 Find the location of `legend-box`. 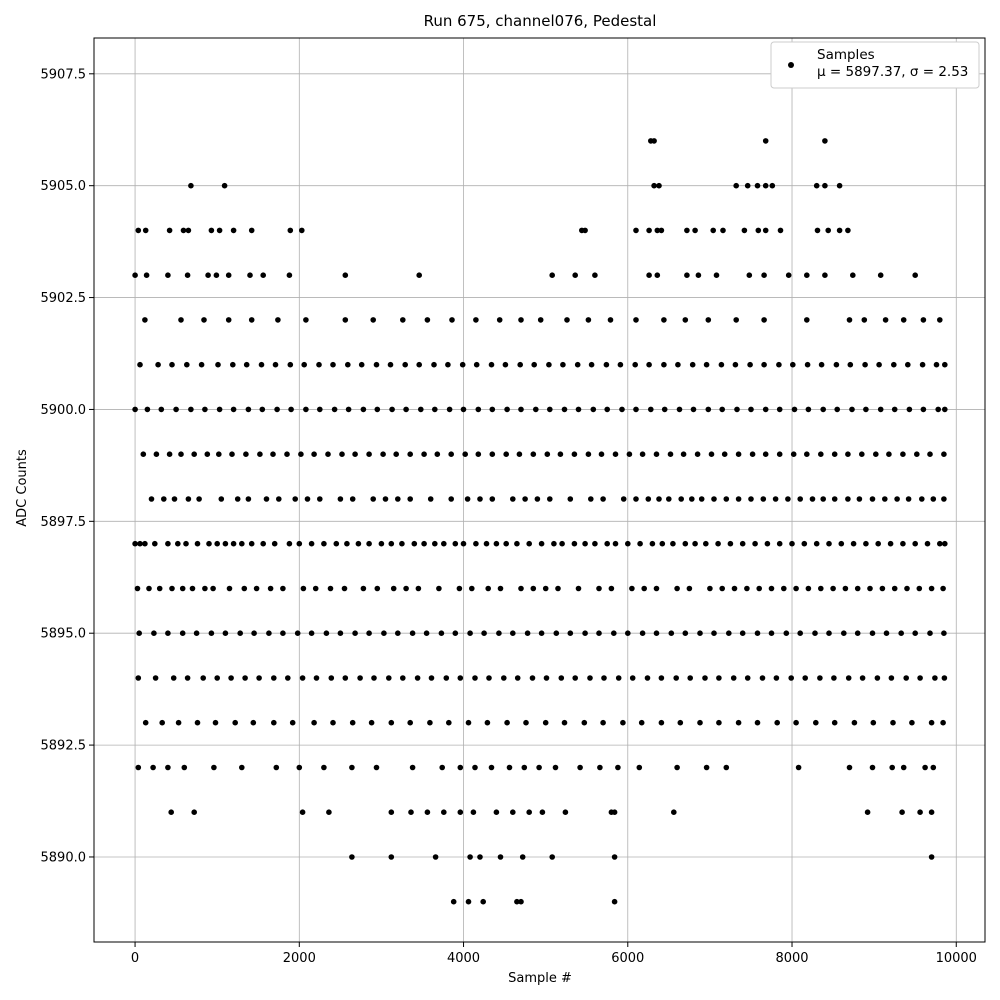

legend-box is located at coordinates (875, 65).